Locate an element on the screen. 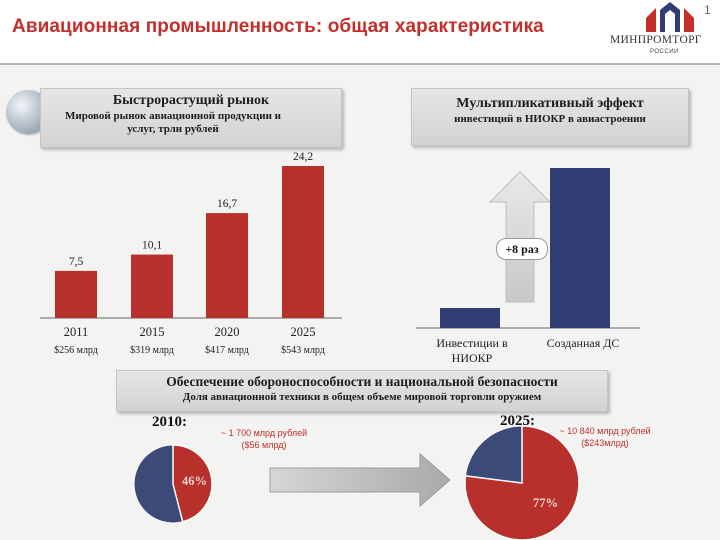 This screenshot has width=720, height=540. market-bar-2011 is located at coordinates (76, 294).